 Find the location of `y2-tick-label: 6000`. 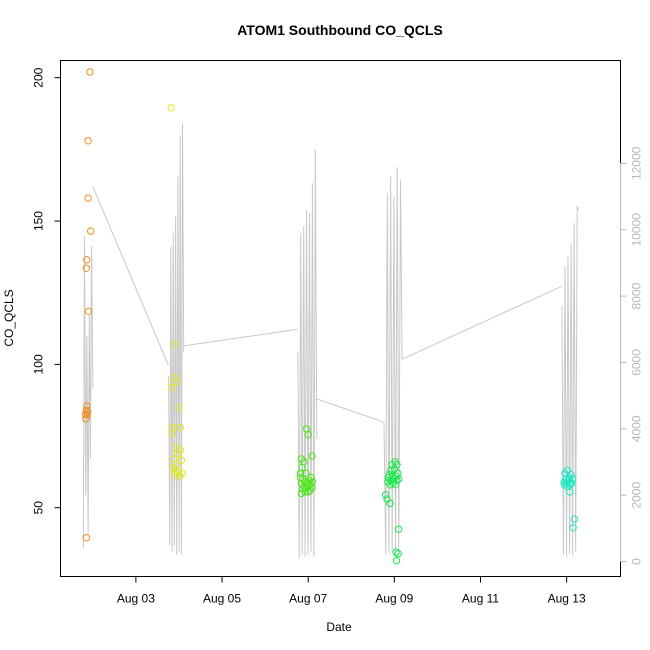

y2-tick-label: 6000 is located at coordinates (637, 362).